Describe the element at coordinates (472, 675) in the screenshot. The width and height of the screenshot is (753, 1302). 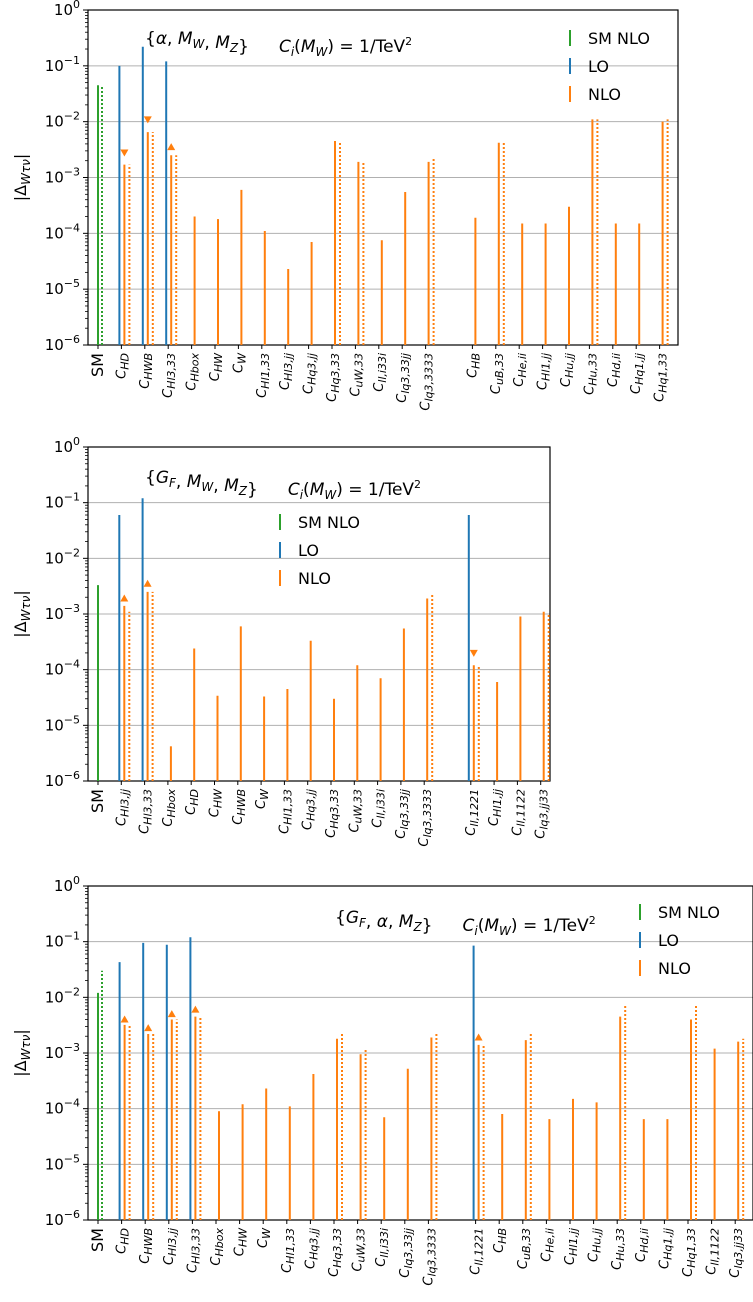
I see `category-16: Cll,1221` at that location.